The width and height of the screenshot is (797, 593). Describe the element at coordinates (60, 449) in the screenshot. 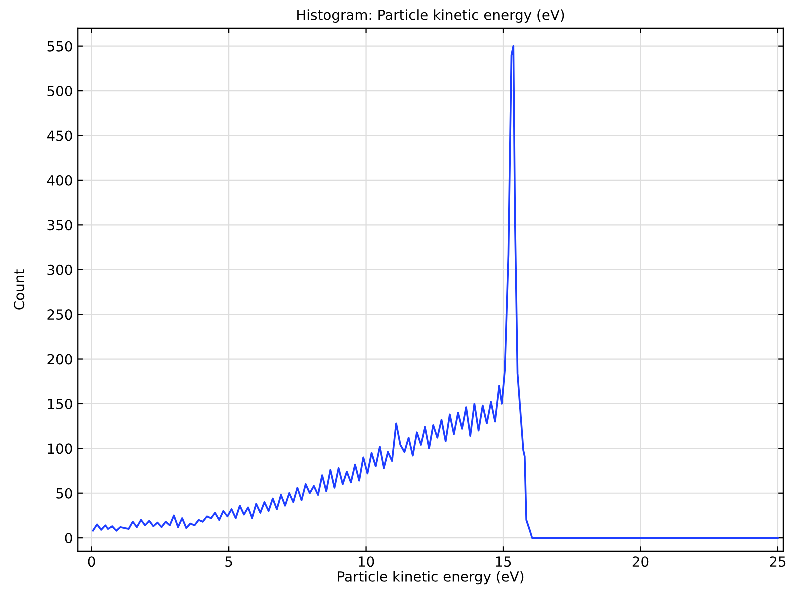

I see `y-tick-label: 100` at that location.